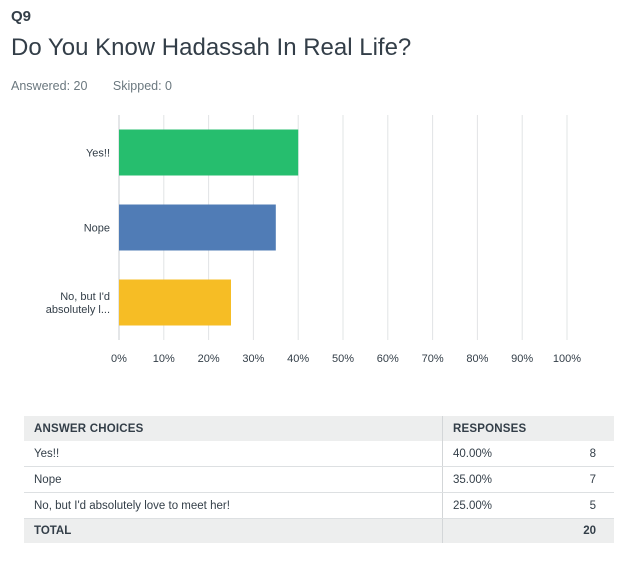  I want to click on total-spacer, so click(493, 530).